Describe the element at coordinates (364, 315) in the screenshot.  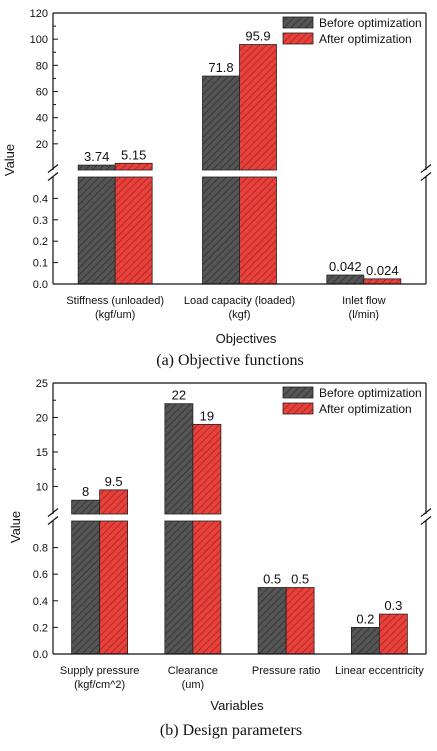
I see `chart-a-category-unit-2: (l/min)` at that location.